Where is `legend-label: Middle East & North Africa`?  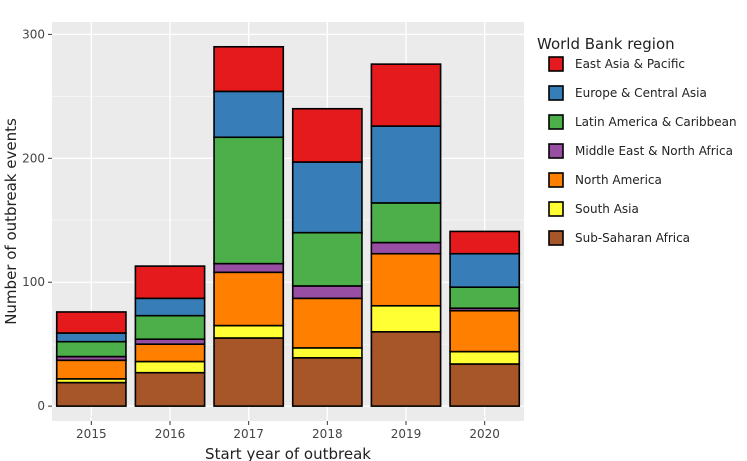 legend-label: Middle East & North Africa is located at coordinates (654, 151).